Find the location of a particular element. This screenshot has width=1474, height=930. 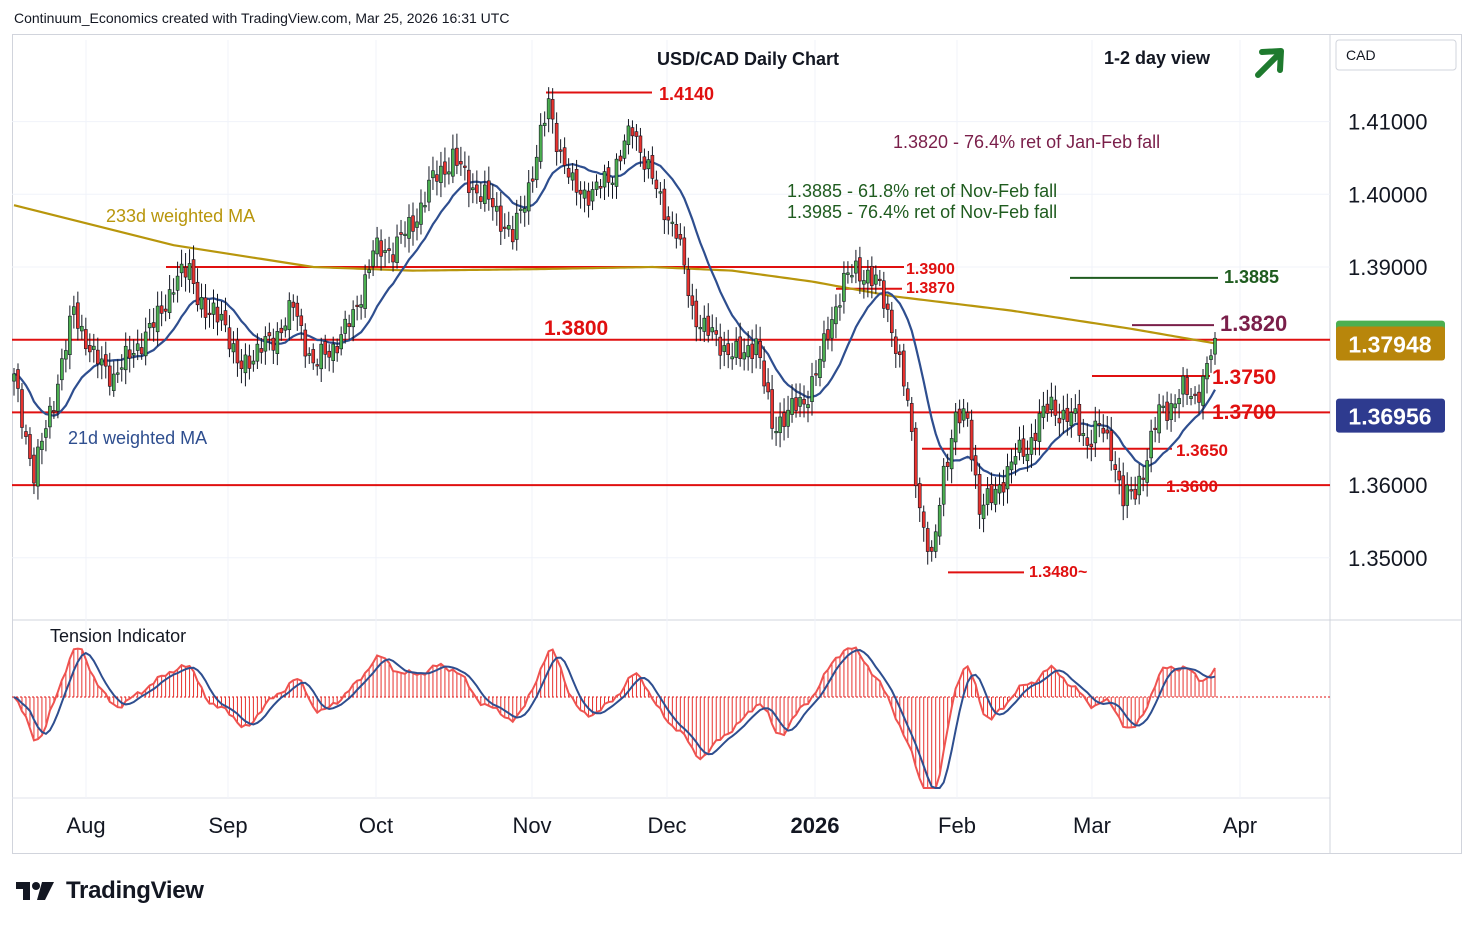

retracement-note-764: 1.3985 - 76.4% ret of Nov-Feb fall is located at coordinates (922, 212).